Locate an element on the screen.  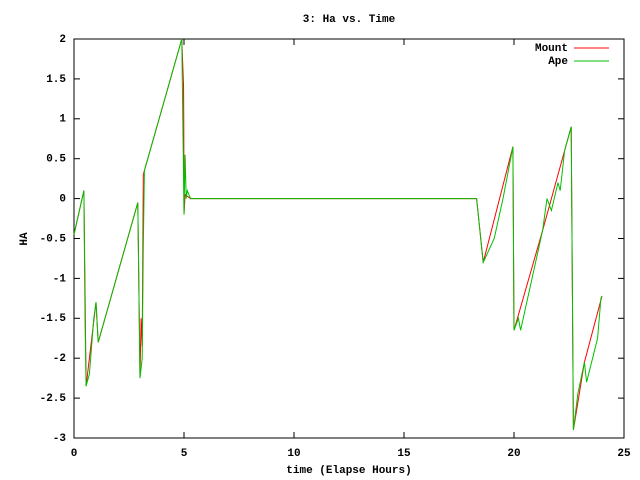
y-tick-label: -2.5 is located at coordinates (53, 399).